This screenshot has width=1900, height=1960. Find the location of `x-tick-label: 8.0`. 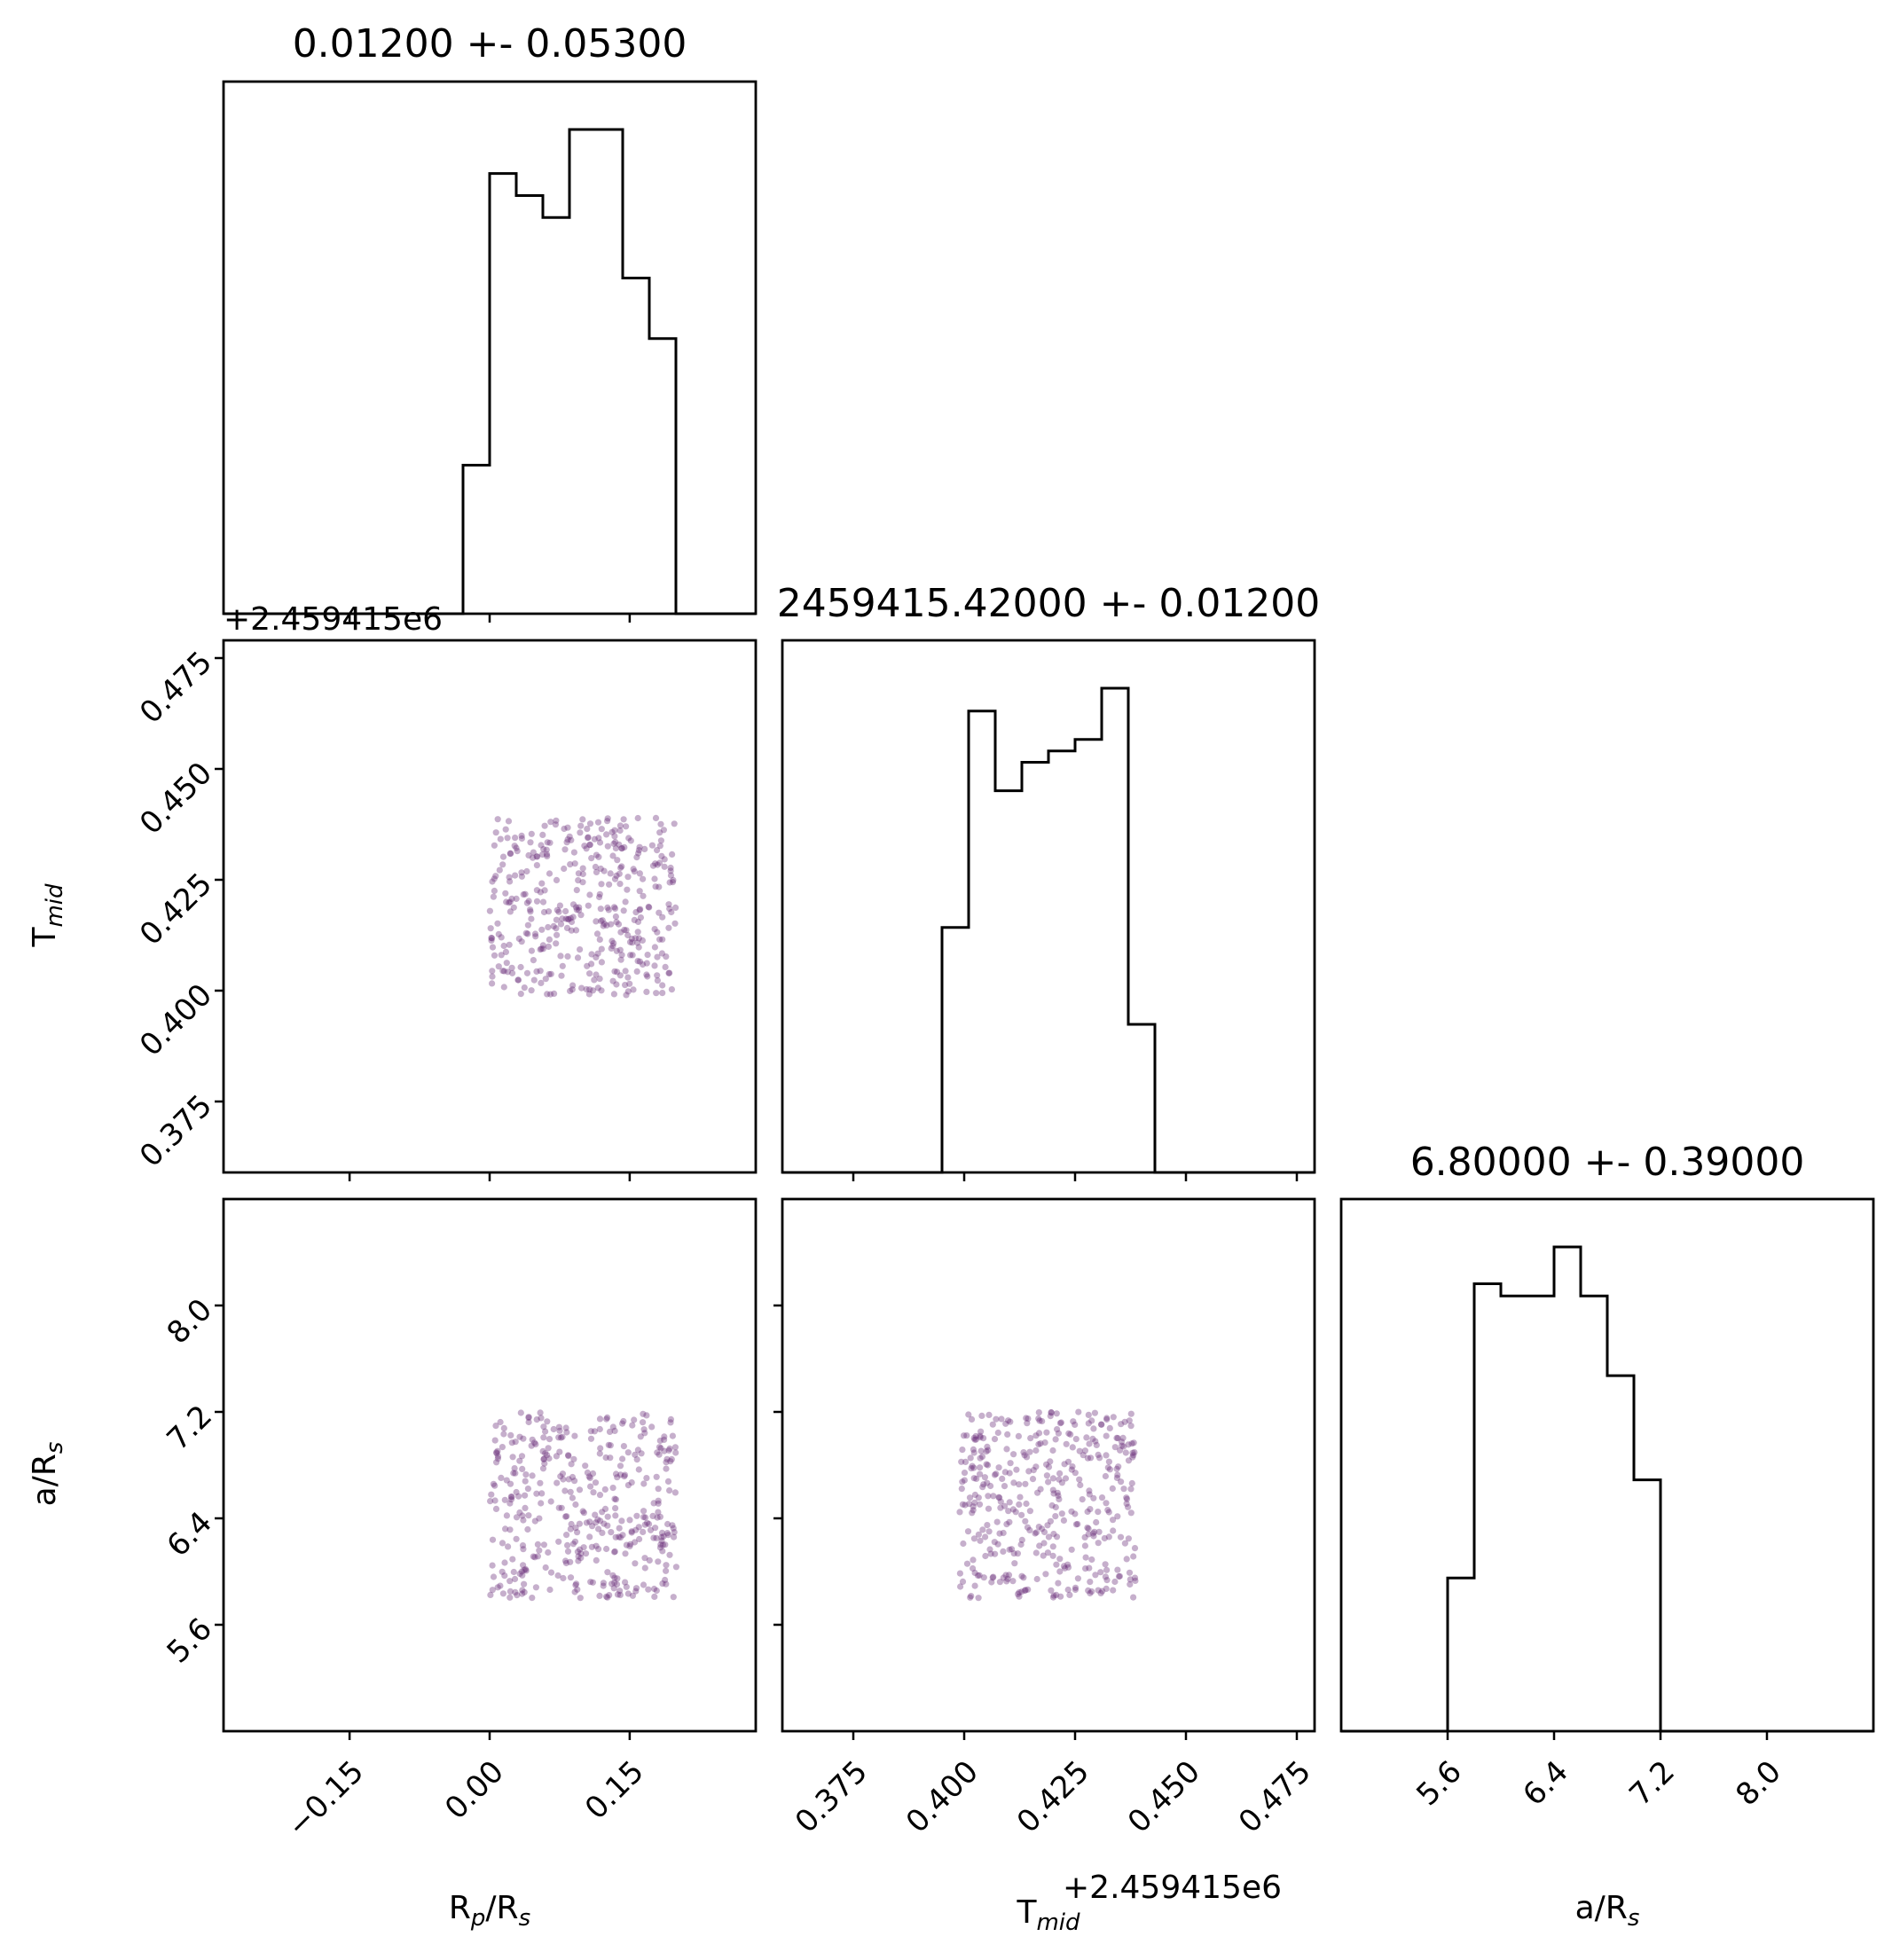

x-tick-label: 8.0 is located at coordinates (1758, 1784).